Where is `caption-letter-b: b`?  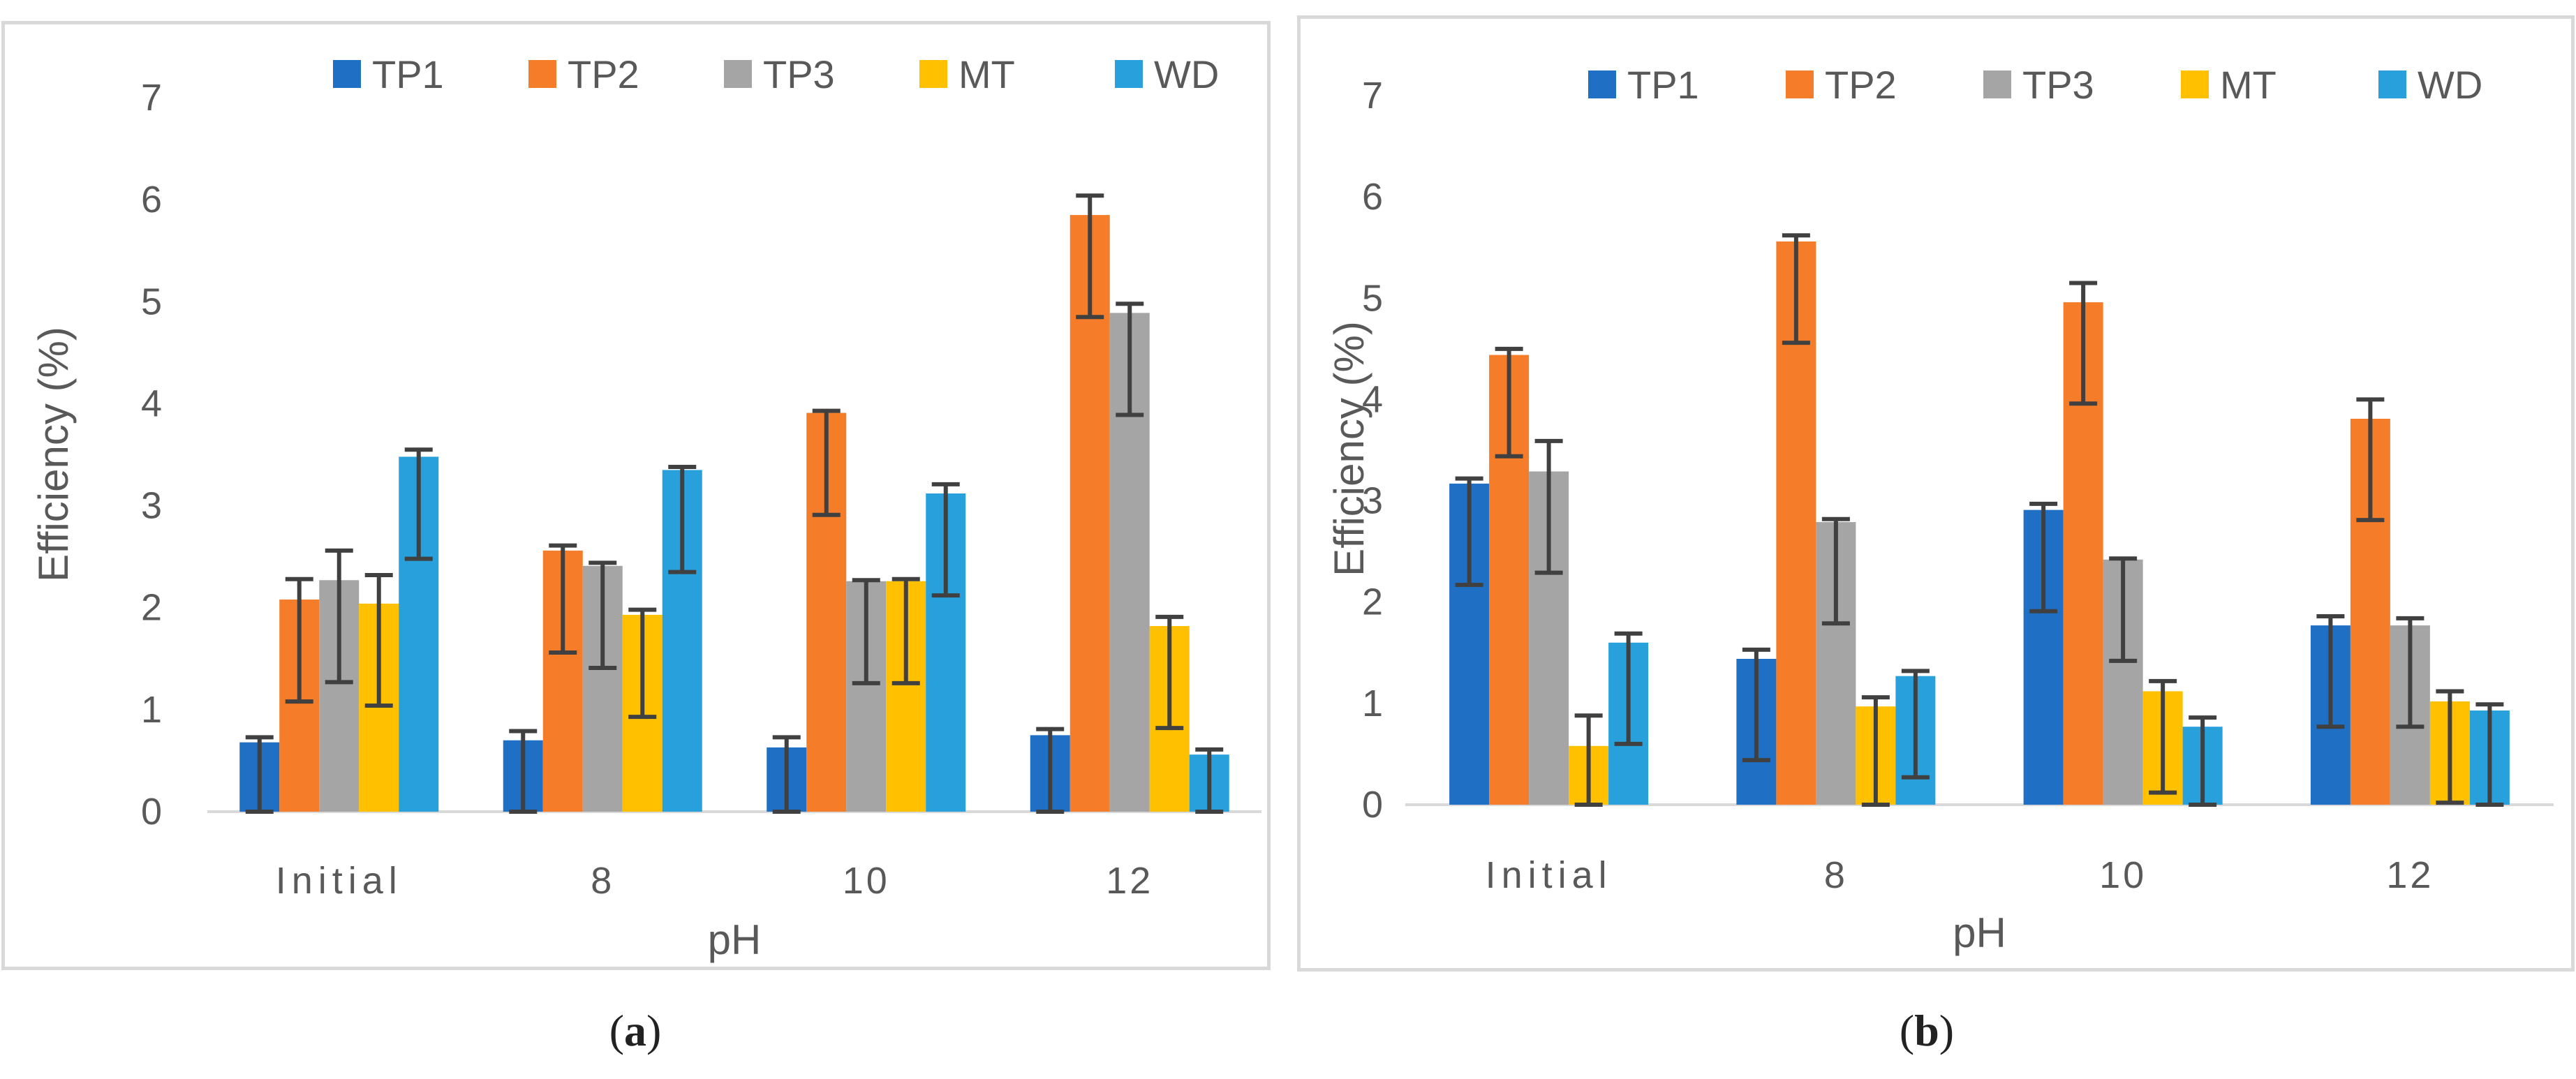
caption-letter-b: b is located at coordinates (1926, 1030).